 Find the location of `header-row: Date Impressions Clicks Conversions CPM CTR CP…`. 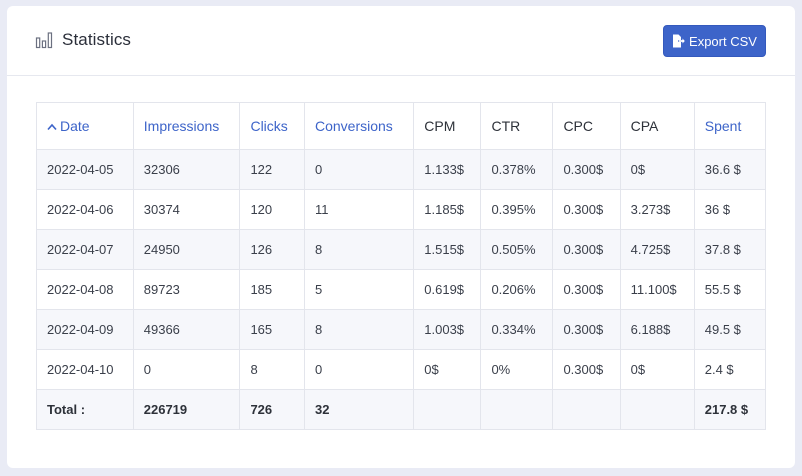

header-row: Date Impressions Clicks Conversions CPM CTR CP… is located at coordinates (401, 126).